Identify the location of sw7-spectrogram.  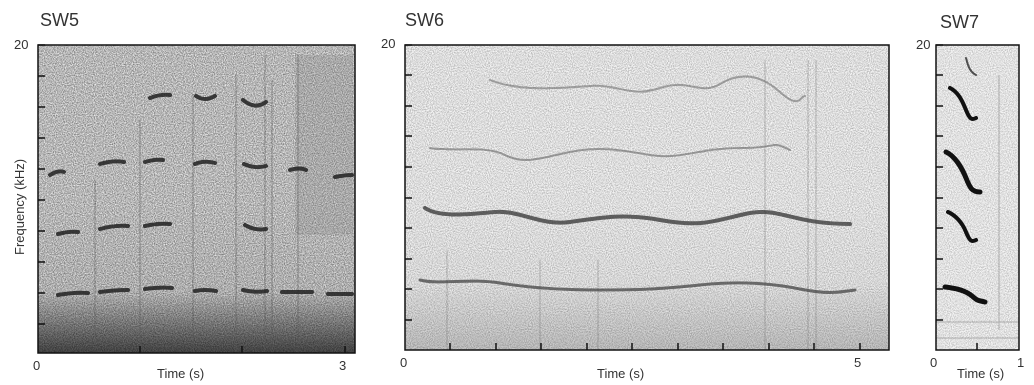
(977, 197).